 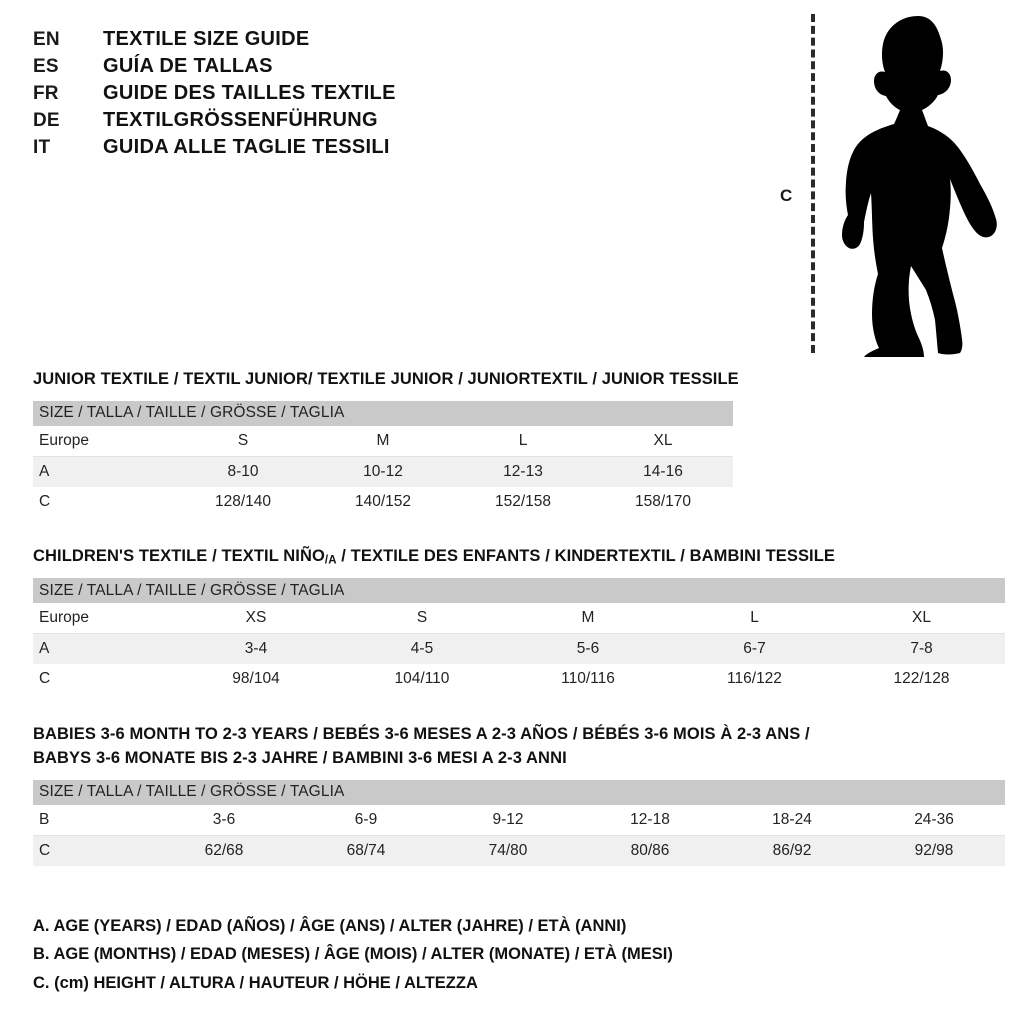 What do you see at coordinates (46, 39) in the screenshot?
I see `language-code: EN` at bounding box center [46, 39].